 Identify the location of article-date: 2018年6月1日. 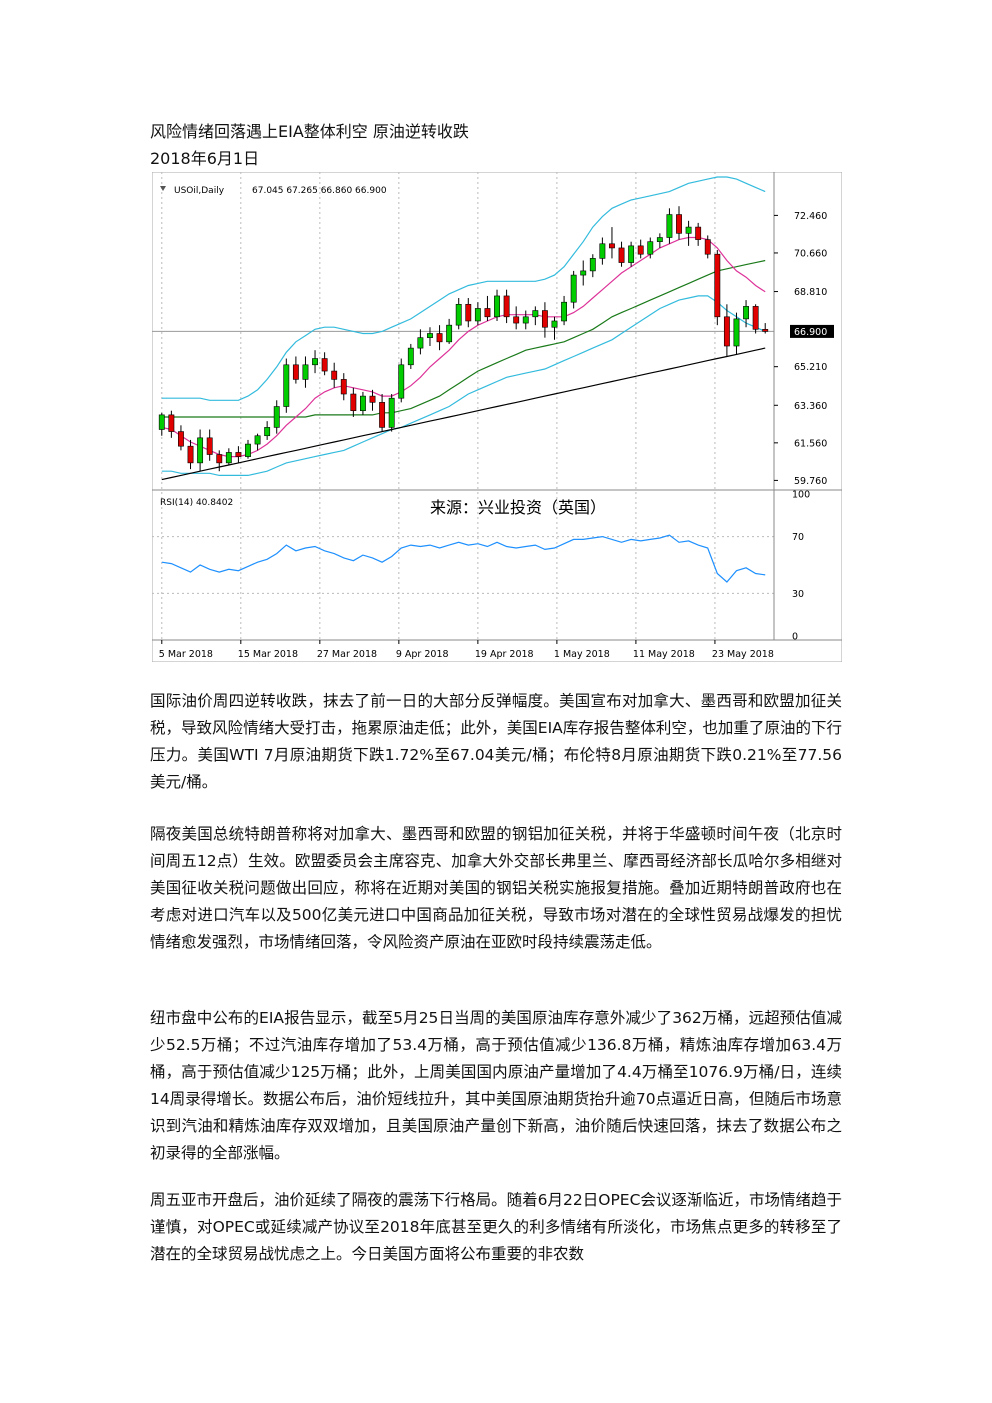
(205, 158).